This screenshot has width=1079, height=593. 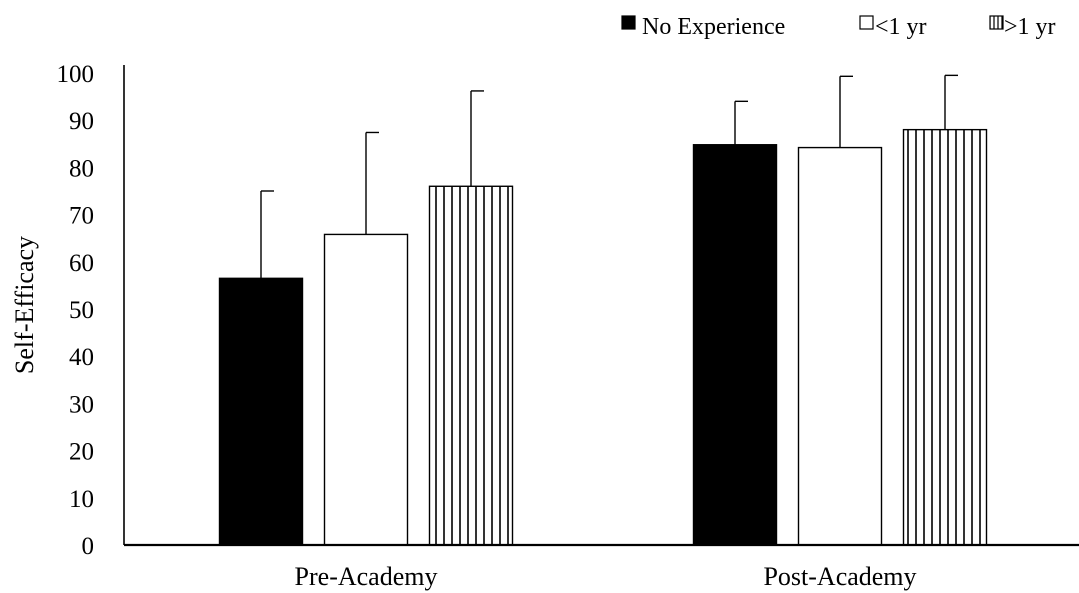 I want to click on y-axis-label: Self-Efficacy, so click(x=24, y=305).